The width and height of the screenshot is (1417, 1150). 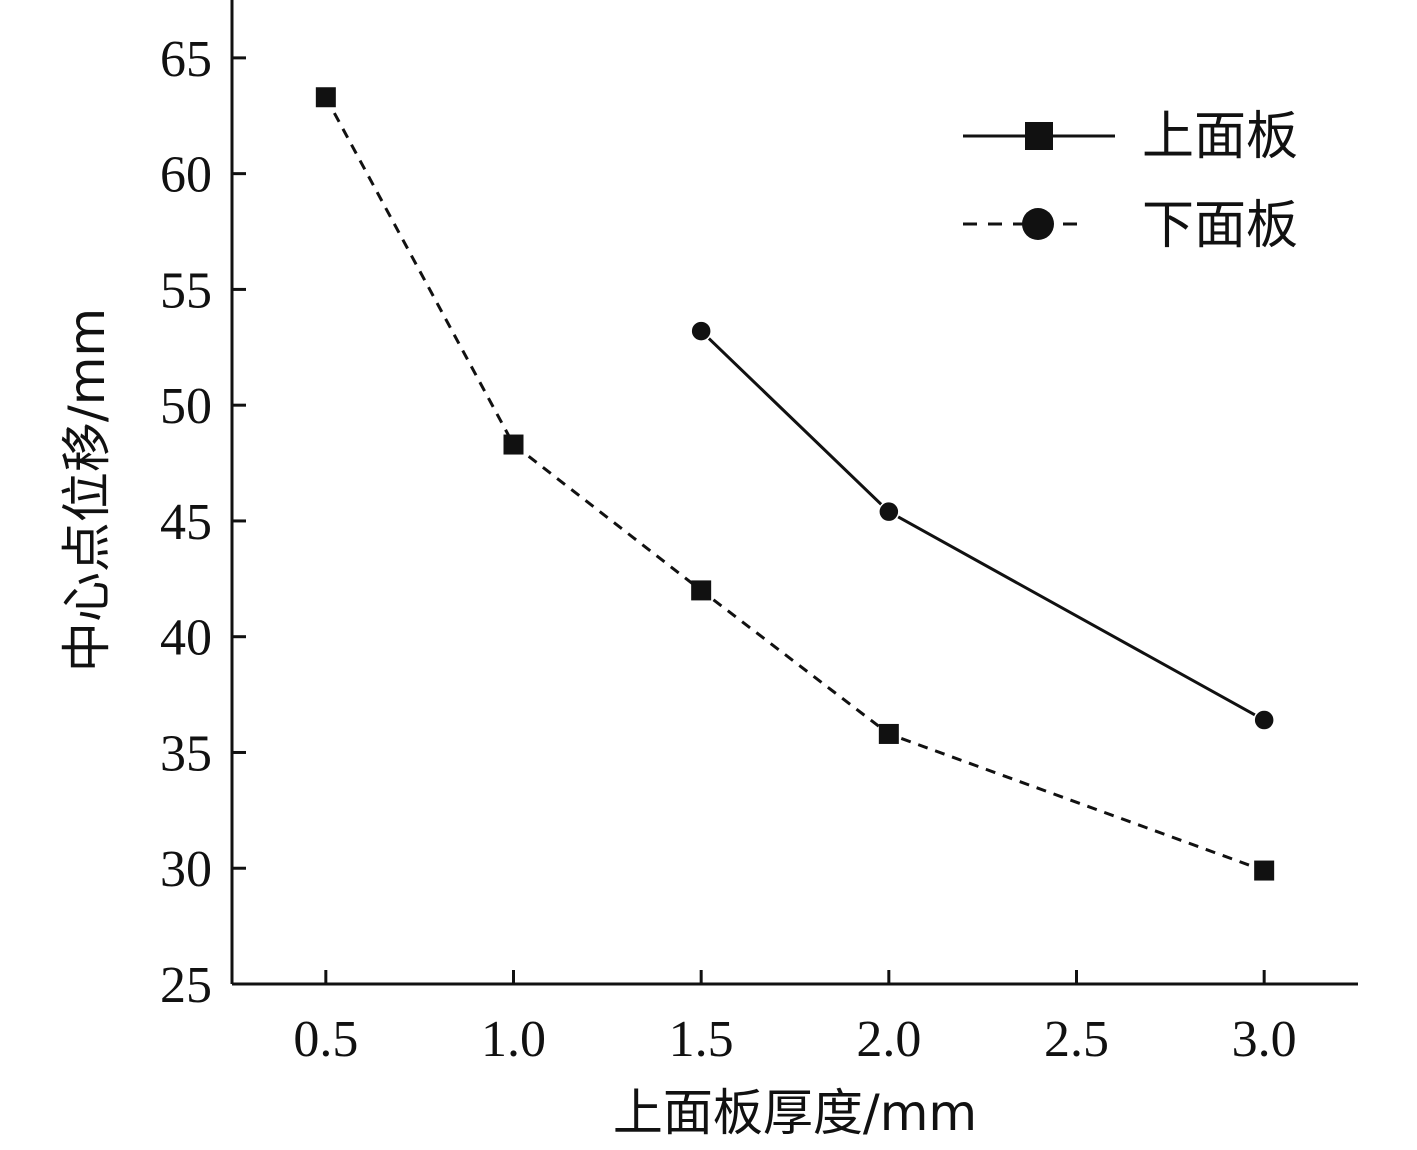 I want to click on legend-marker-square, so click(x=1039, y=136).